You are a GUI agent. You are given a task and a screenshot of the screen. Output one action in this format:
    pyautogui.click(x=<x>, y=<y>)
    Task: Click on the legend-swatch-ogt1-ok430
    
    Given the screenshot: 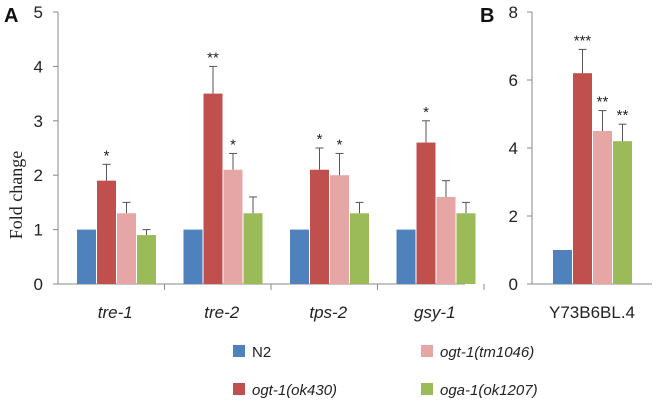 What is the action you would take?
    pyautogui.click(x=239, y=389)
    